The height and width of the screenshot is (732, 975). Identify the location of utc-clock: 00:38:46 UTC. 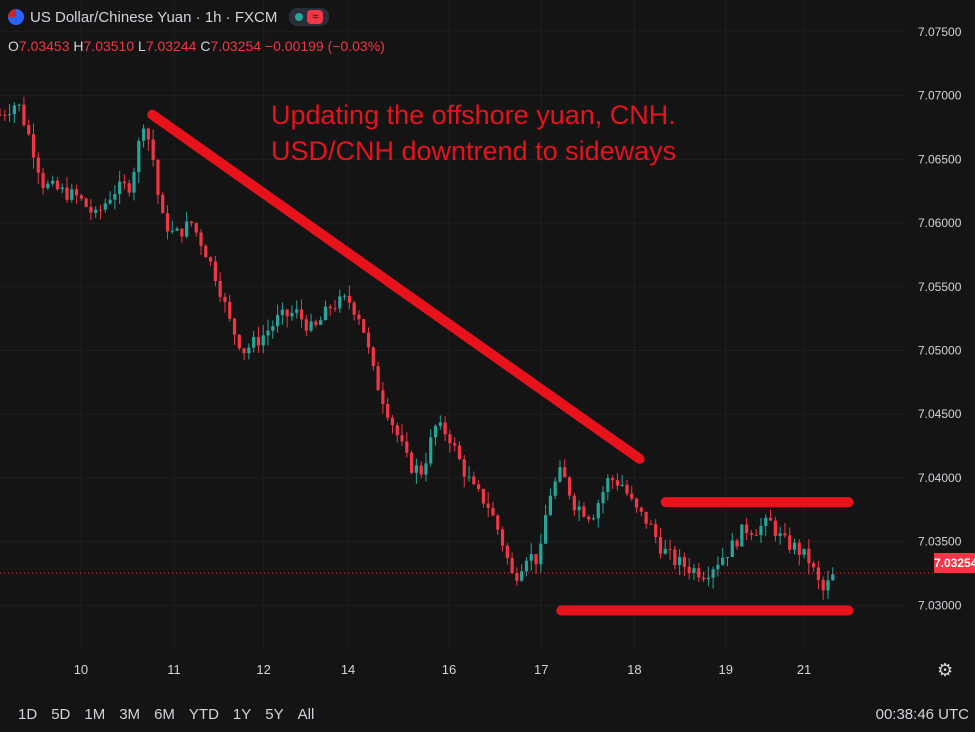
(922, 714).